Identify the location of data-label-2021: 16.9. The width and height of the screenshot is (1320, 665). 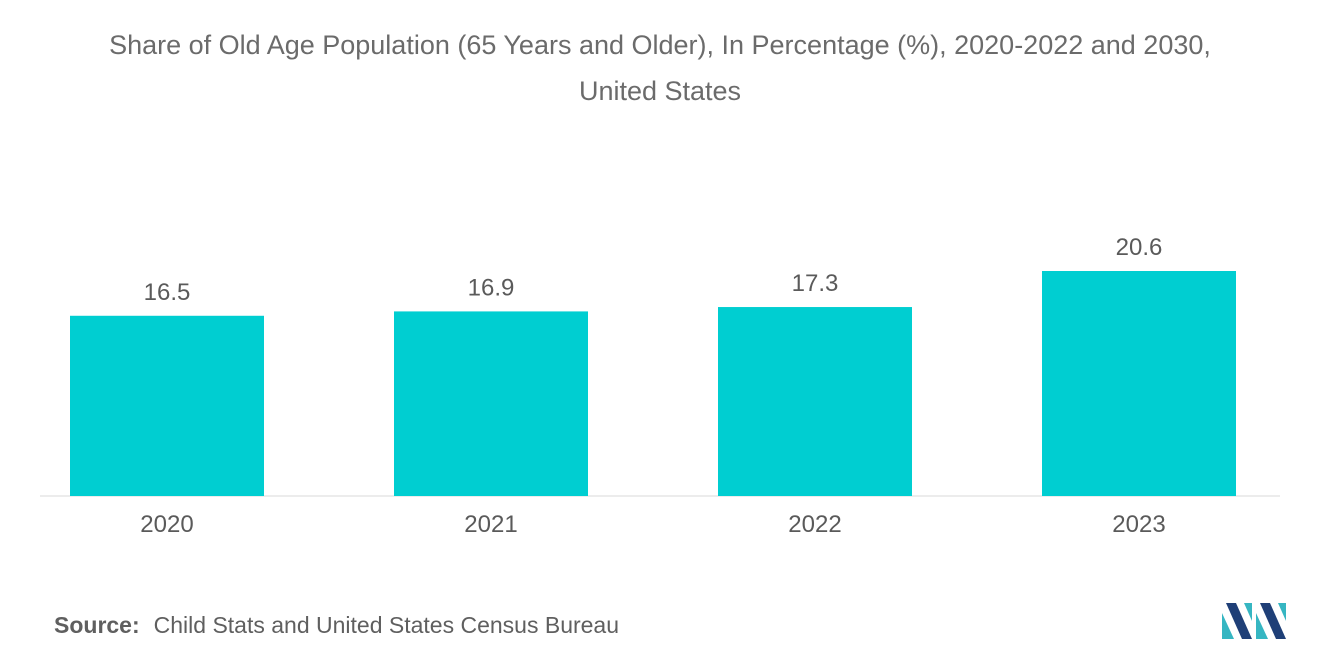
(491, 287).